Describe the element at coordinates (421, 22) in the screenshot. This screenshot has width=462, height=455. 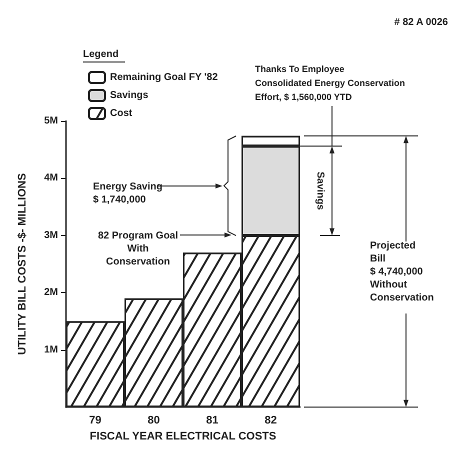
I see `text: # 82 A 0026` at that location.